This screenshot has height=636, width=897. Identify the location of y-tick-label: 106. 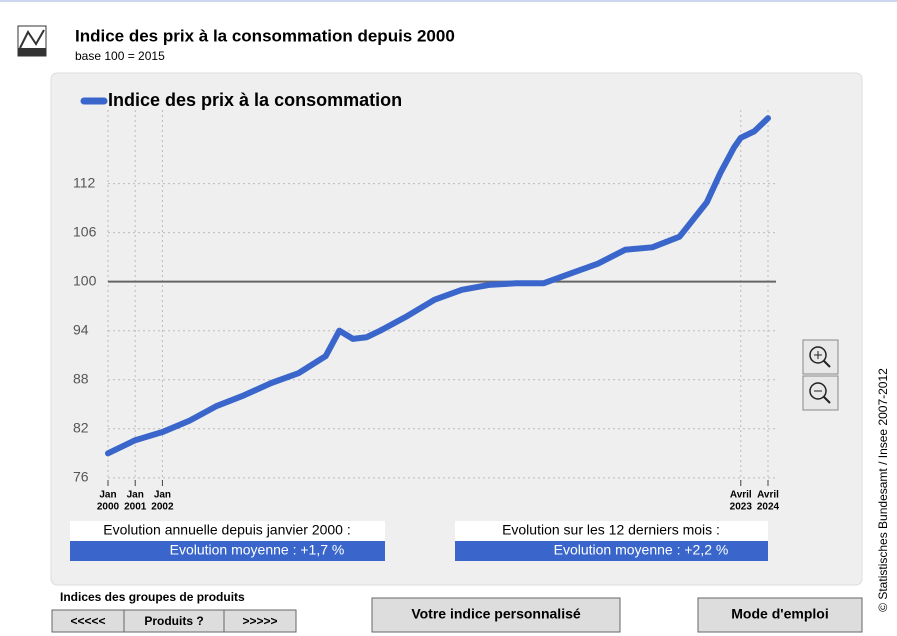
(85, 231).